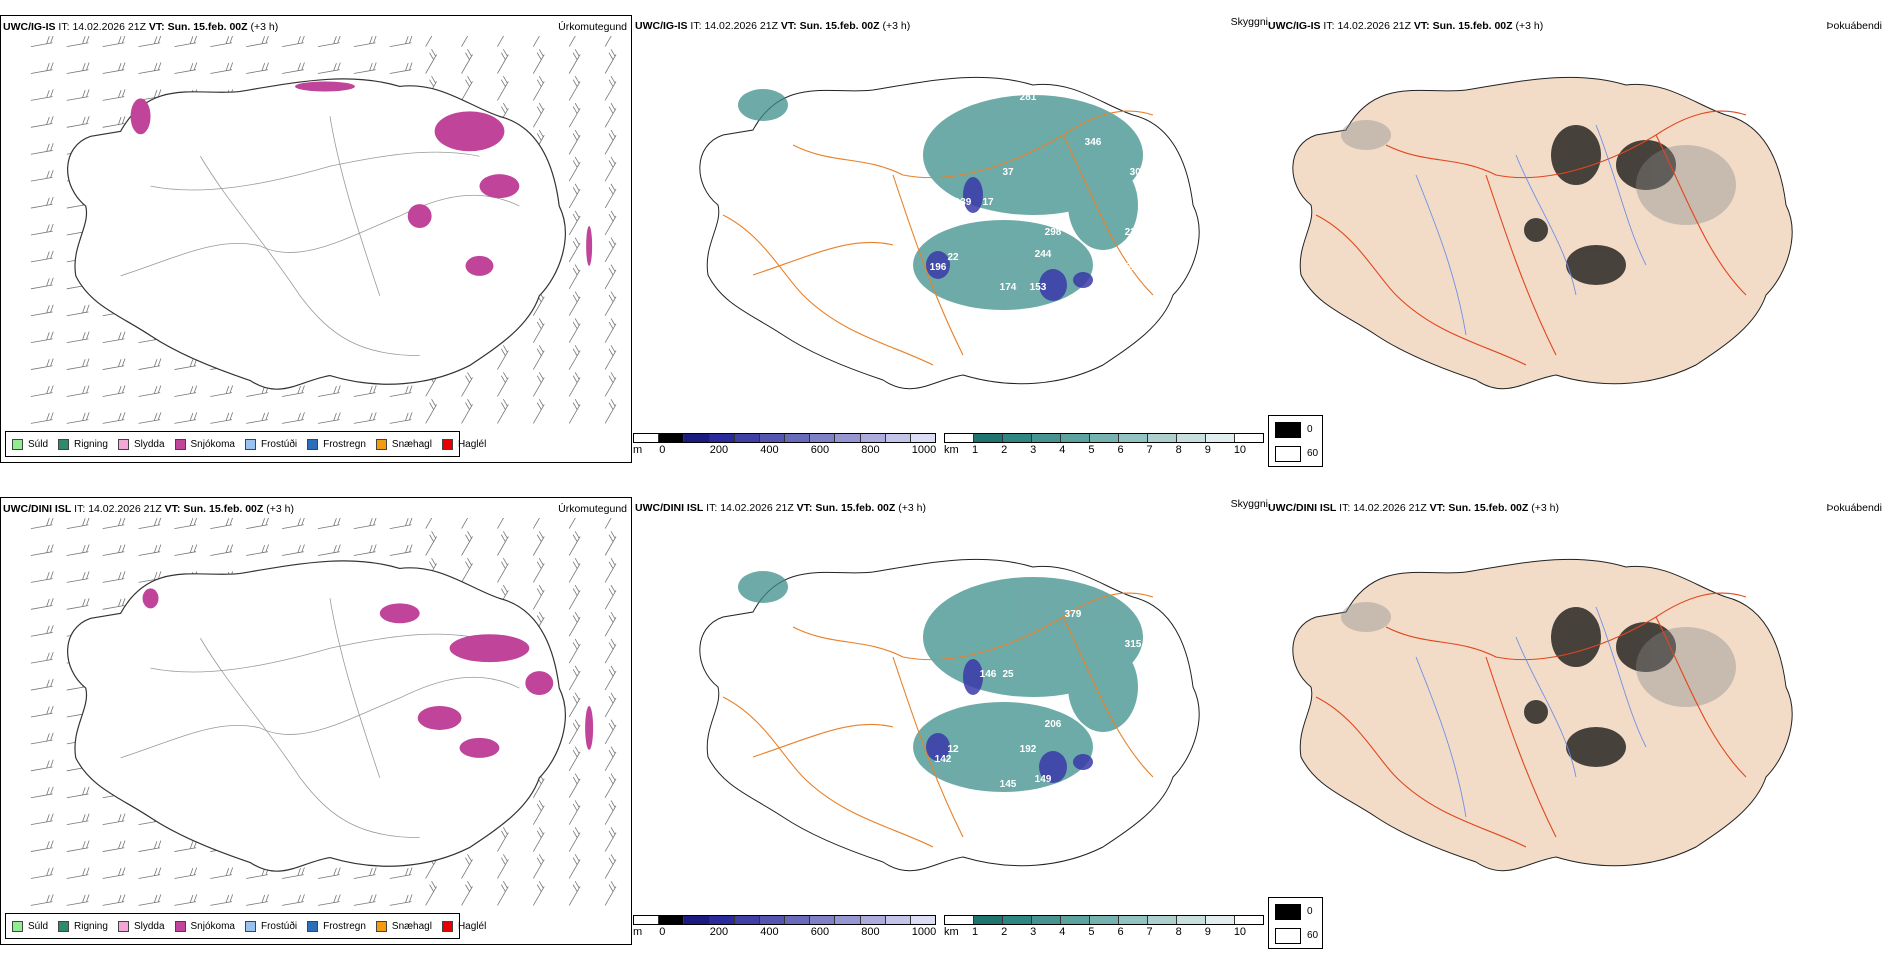  What do you see at coordinates (270, 926) in the screenshot?
I see `legend-item: Frostúði` at bounding box center [270, 926].